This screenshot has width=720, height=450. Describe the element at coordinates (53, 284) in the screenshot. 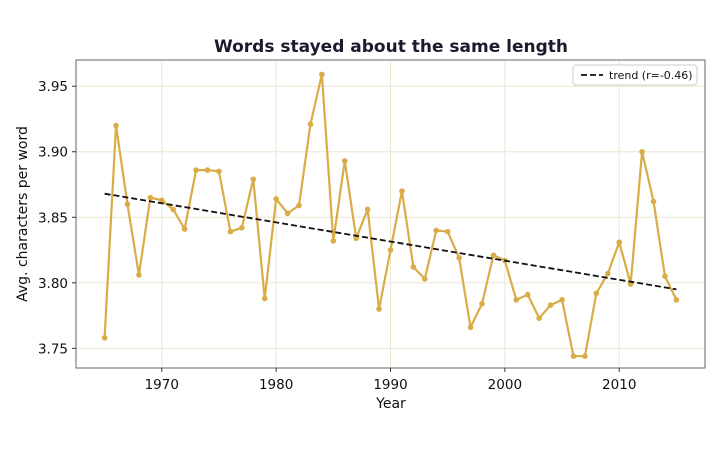

I see `y-tick-label: 3.80` at that location.